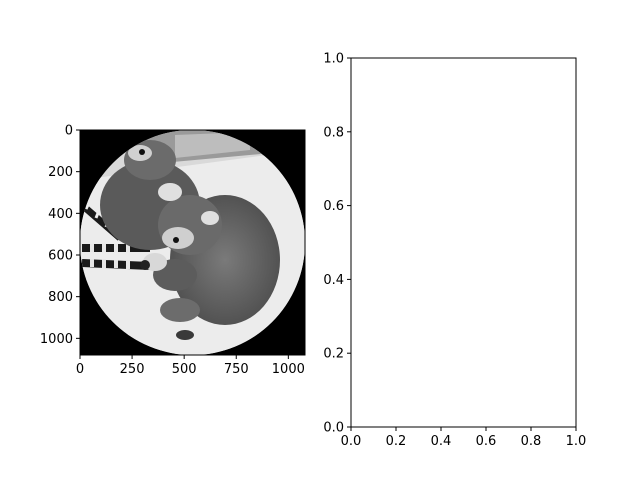 The height and width of the screenshot is (480, 640). Describe the element at coordinates (486, 441) in the screenshot. I see `empty-xtick-label: 0.6` at that location.